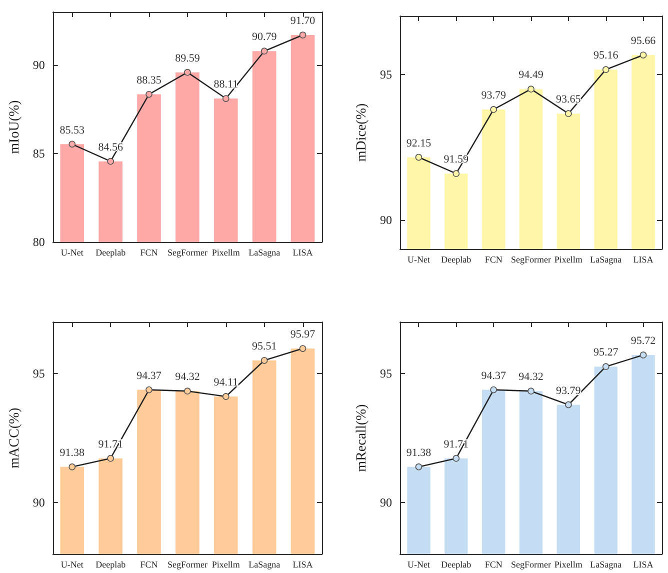 Image resolution: width=668 pixels, height=573 pixels. Describe the element at coordinates (149, 80) in the screenshot. I see `data-label: 88.35` at that location.